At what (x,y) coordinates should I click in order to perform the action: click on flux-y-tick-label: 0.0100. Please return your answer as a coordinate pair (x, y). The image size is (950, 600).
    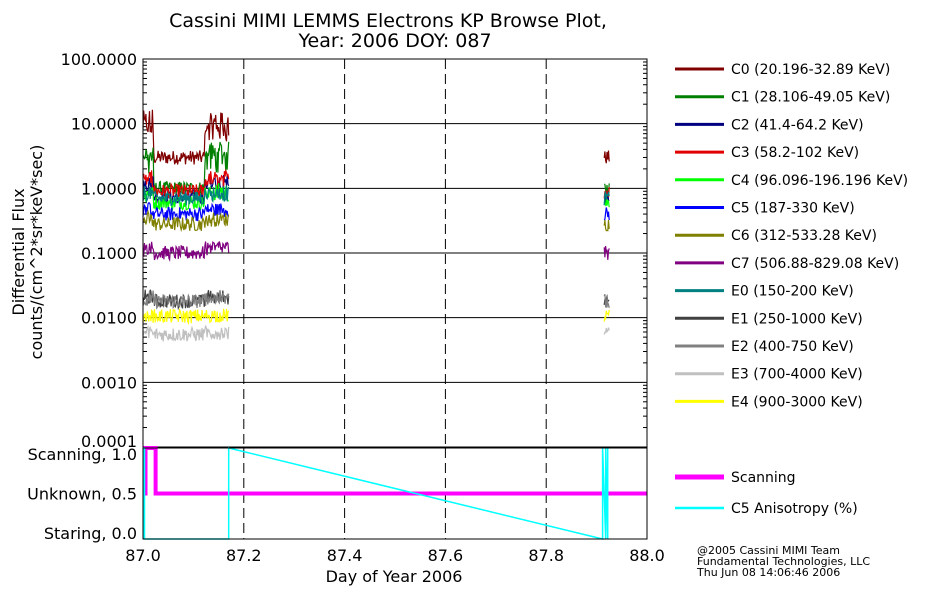
    Looking at the image, I should click on (109, 318).